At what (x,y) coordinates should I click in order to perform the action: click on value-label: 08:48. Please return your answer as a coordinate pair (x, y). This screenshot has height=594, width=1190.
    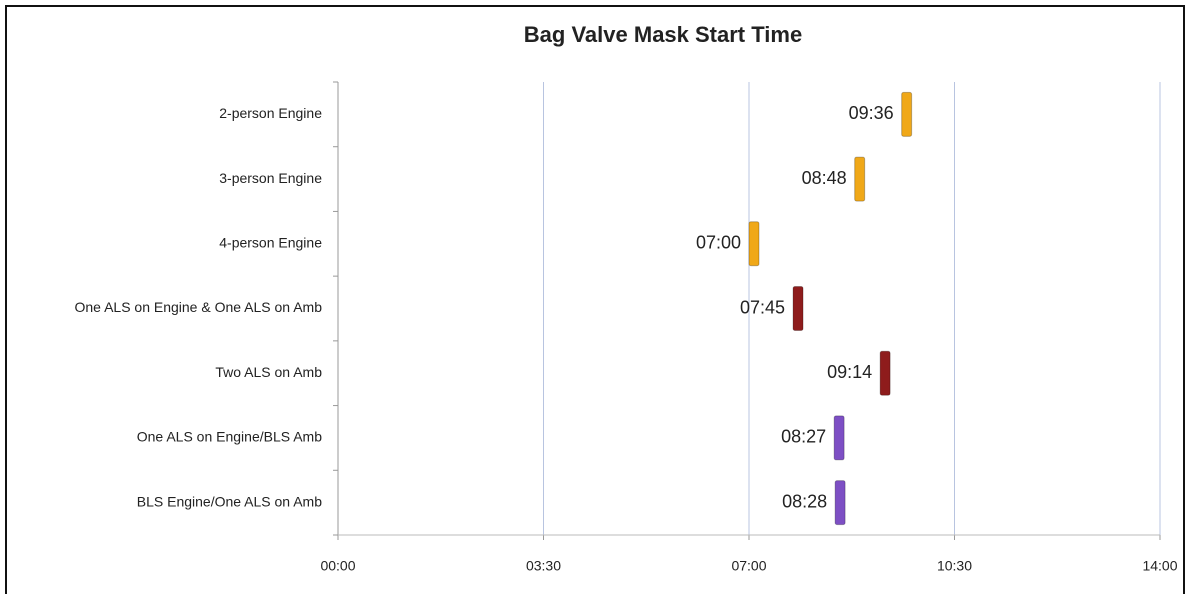
    Looking at the image, I should click on (824, 178).